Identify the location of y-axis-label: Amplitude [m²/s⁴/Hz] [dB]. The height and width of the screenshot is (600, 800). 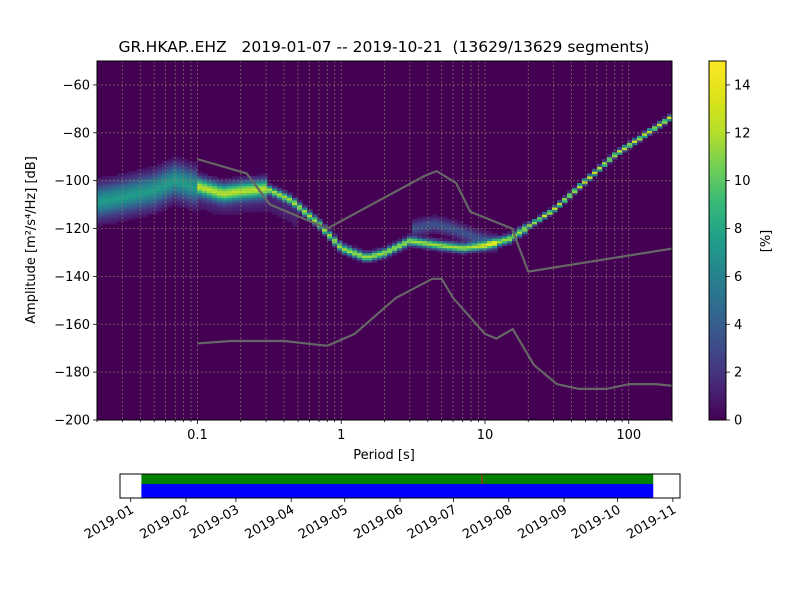
(31, 240).